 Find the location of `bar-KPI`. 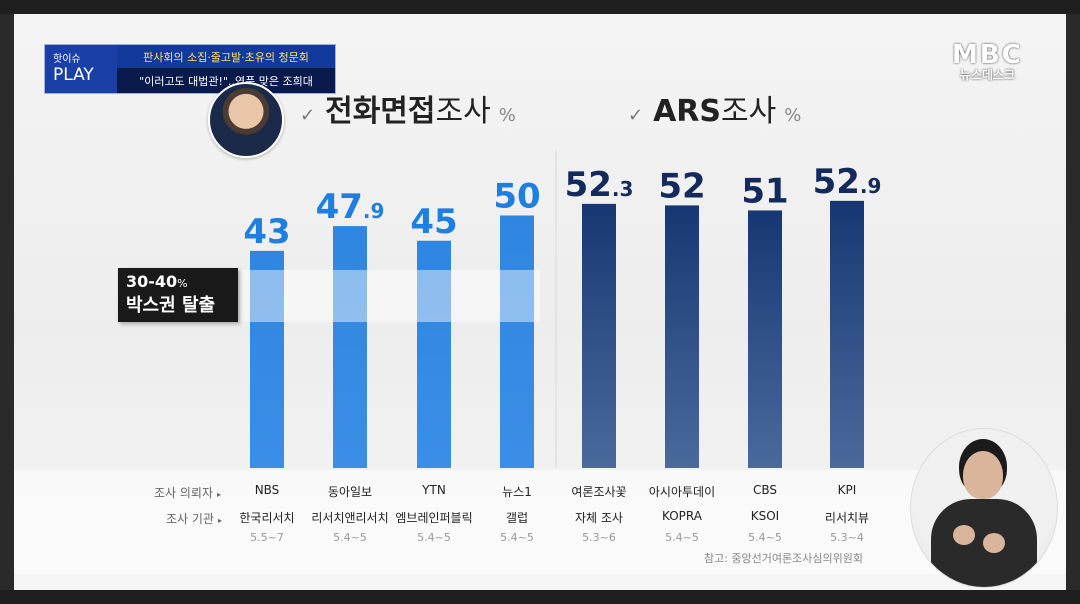

bar-KPI is located at coordinates (847, 334).